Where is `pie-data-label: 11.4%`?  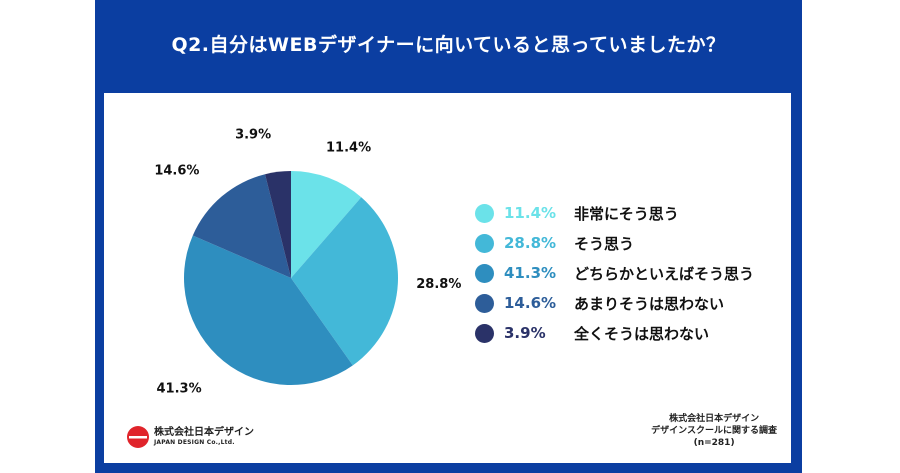
pie-data-label: 11.4% is located at coordinates (348, 148).